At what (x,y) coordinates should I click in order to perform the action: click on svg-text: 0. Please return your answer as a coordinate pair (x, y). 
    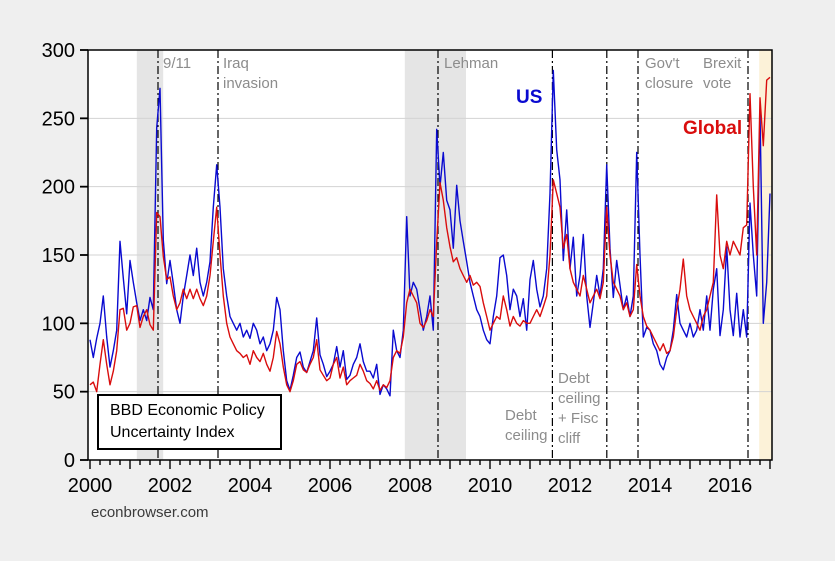
    Looking at the image, I should click on (69, 461).